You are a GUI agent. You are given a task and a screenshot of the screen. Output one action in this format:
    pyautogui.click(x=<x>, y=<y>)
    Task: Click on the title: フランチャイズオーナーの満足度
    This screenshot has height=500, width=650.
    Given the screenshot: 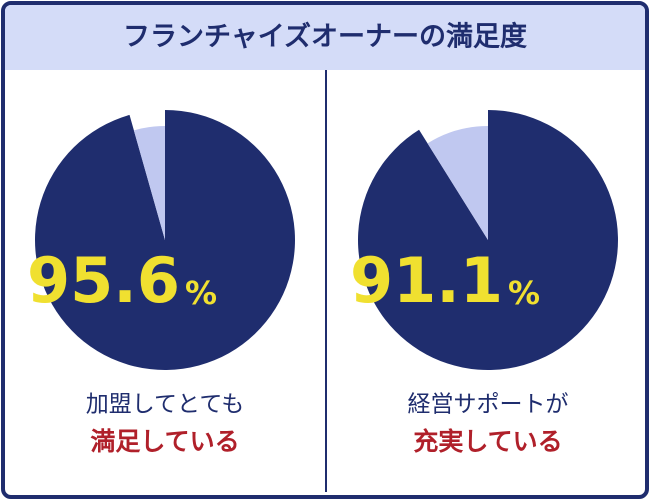 What is the action you would take?
    pyautogui.click(x=325, y=37)
    